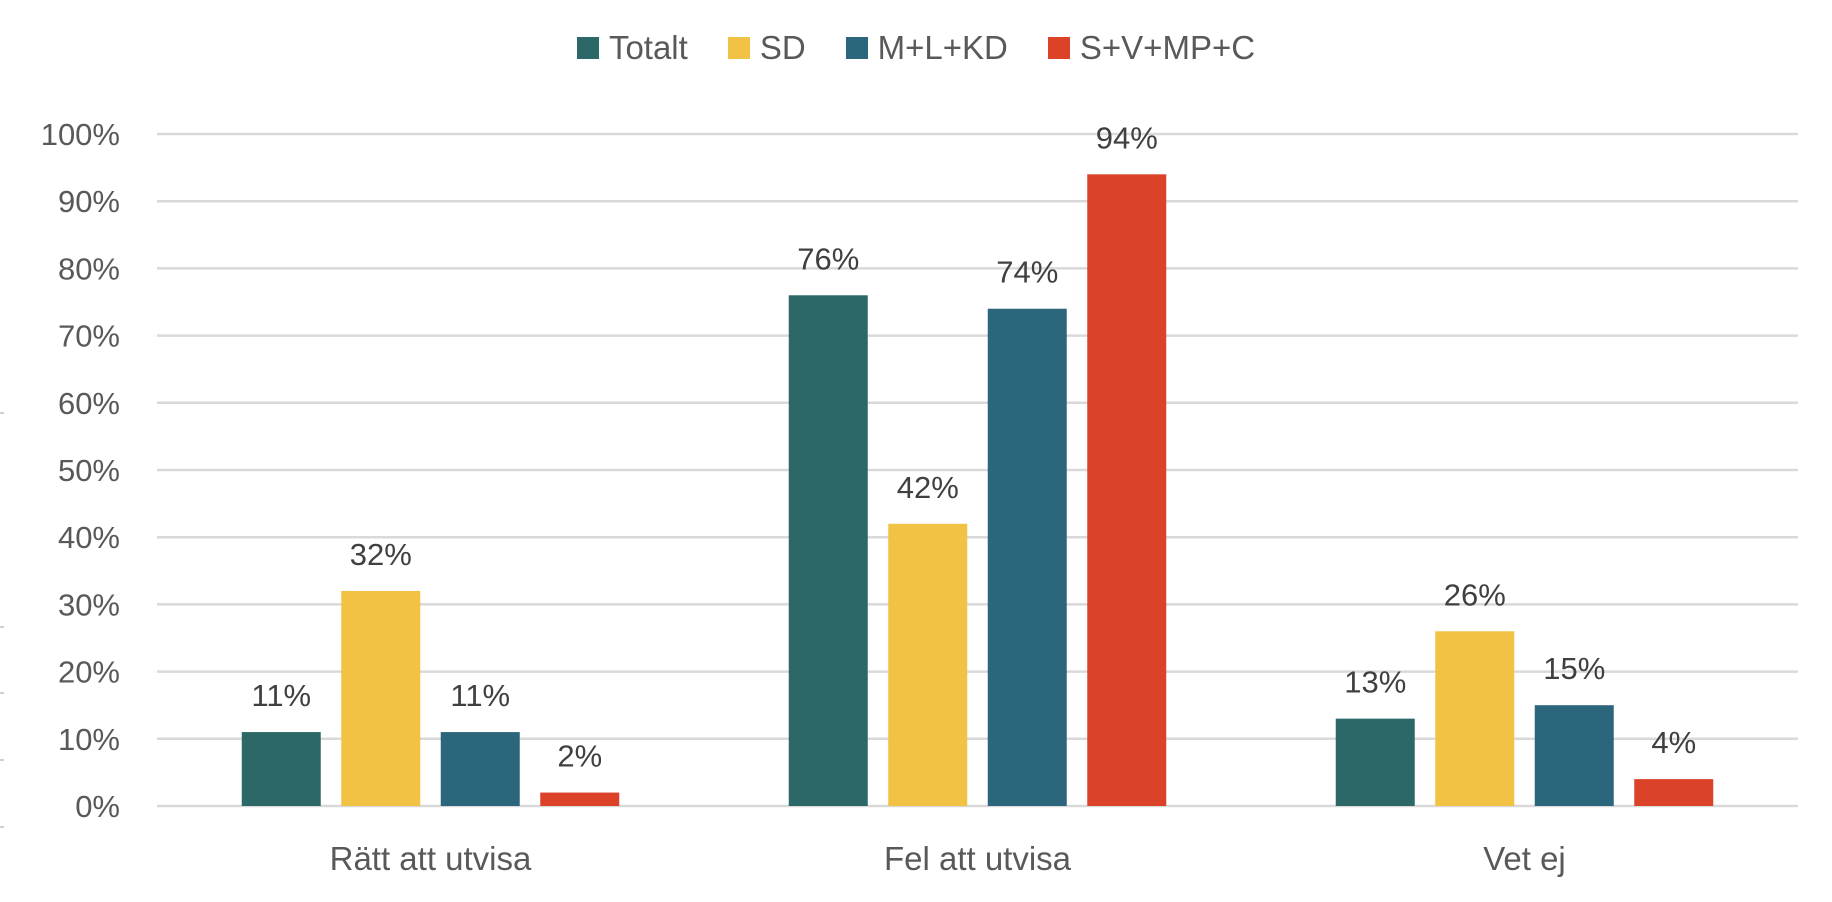  I want to click on category-label: Fel att utvisa, so click(978, 858).